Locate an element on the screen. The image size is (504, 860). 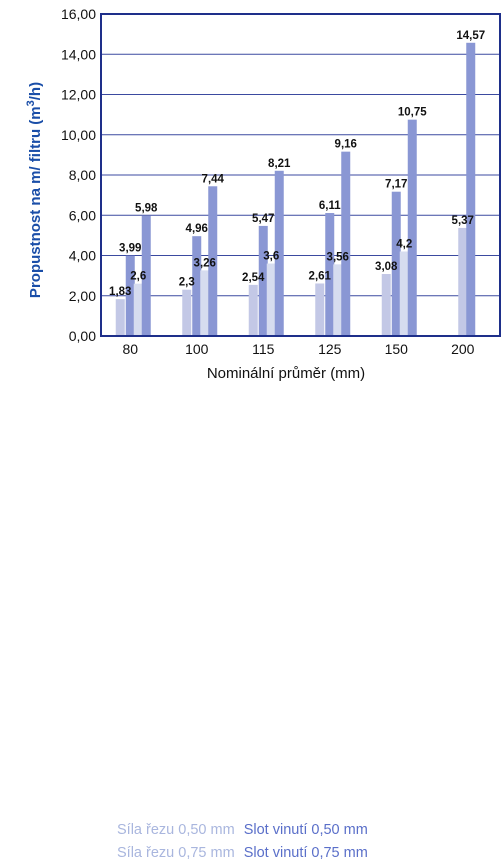
data-label: 3,6 is located at coordinates (271, 257).